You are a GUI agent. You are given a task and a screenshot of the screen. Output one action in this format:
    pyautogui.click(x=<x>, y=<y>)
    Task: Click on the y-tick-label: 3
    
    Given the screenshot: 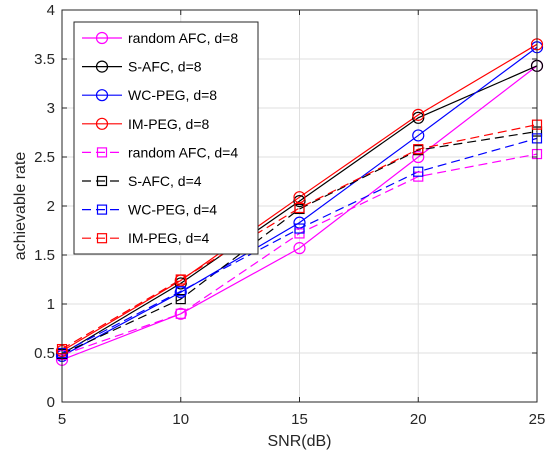 What is the action you would take?
    pyautogui.click(x=51, y=108)
    